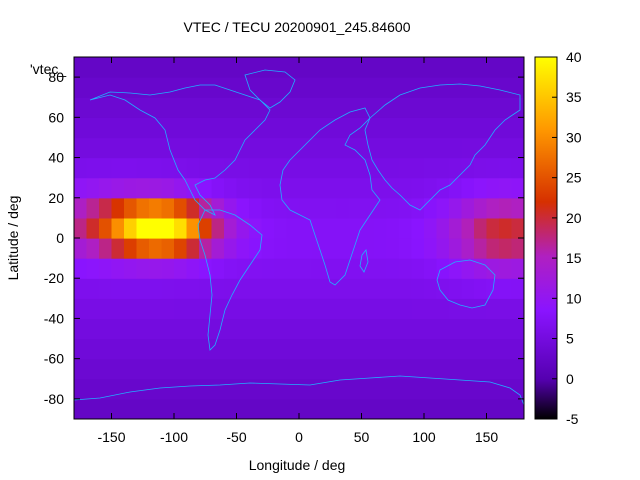 Image resolution: width=640 pixels, height=480 pixels. Describe the element at coordinates (574, 298) in the screenshot. I see `colorbar-tick-label: 10` at that location.